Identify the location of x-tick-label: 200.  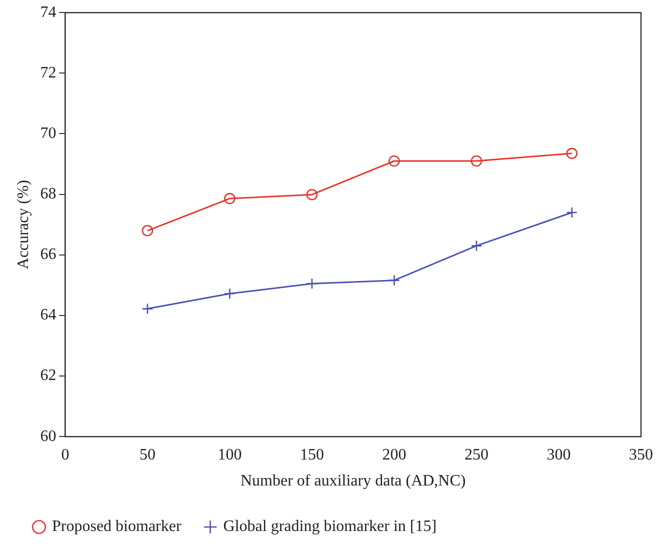
(394, 455).